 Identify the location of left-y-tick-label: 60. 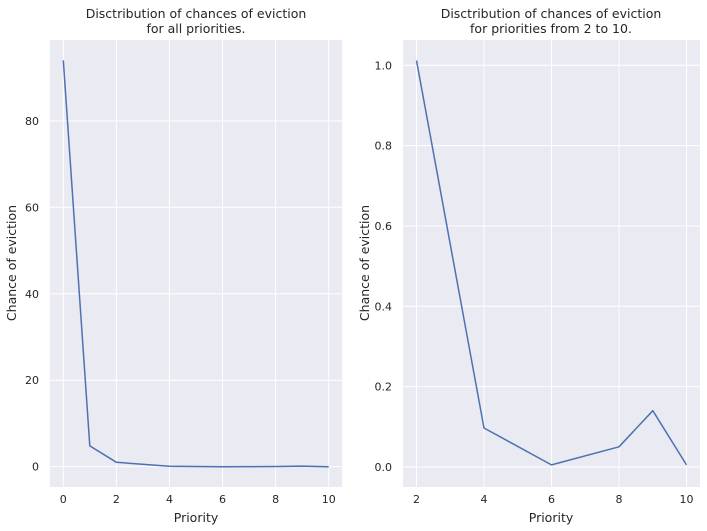
(32, 207).